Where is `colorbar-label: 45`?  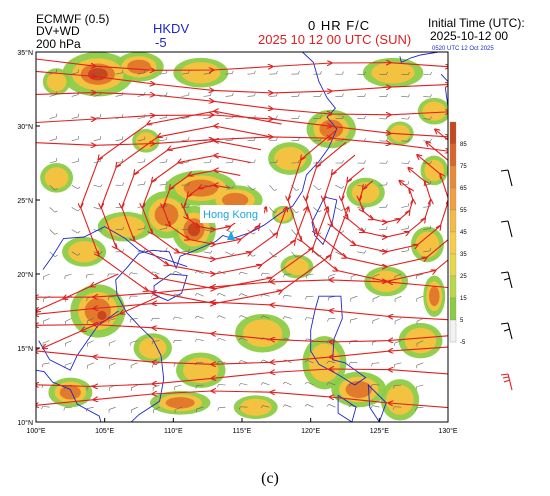
colorbar-label: 45 is located at coordinates (463, 233).